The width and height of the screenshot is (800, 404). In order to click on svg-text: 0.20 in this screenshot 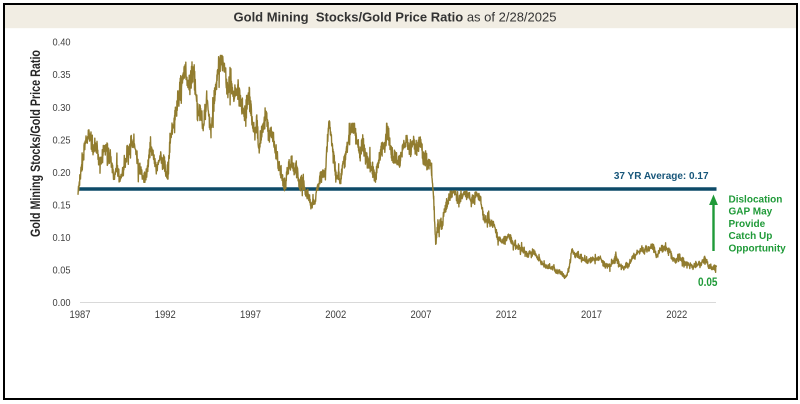, I will do `click(62, 173)`.